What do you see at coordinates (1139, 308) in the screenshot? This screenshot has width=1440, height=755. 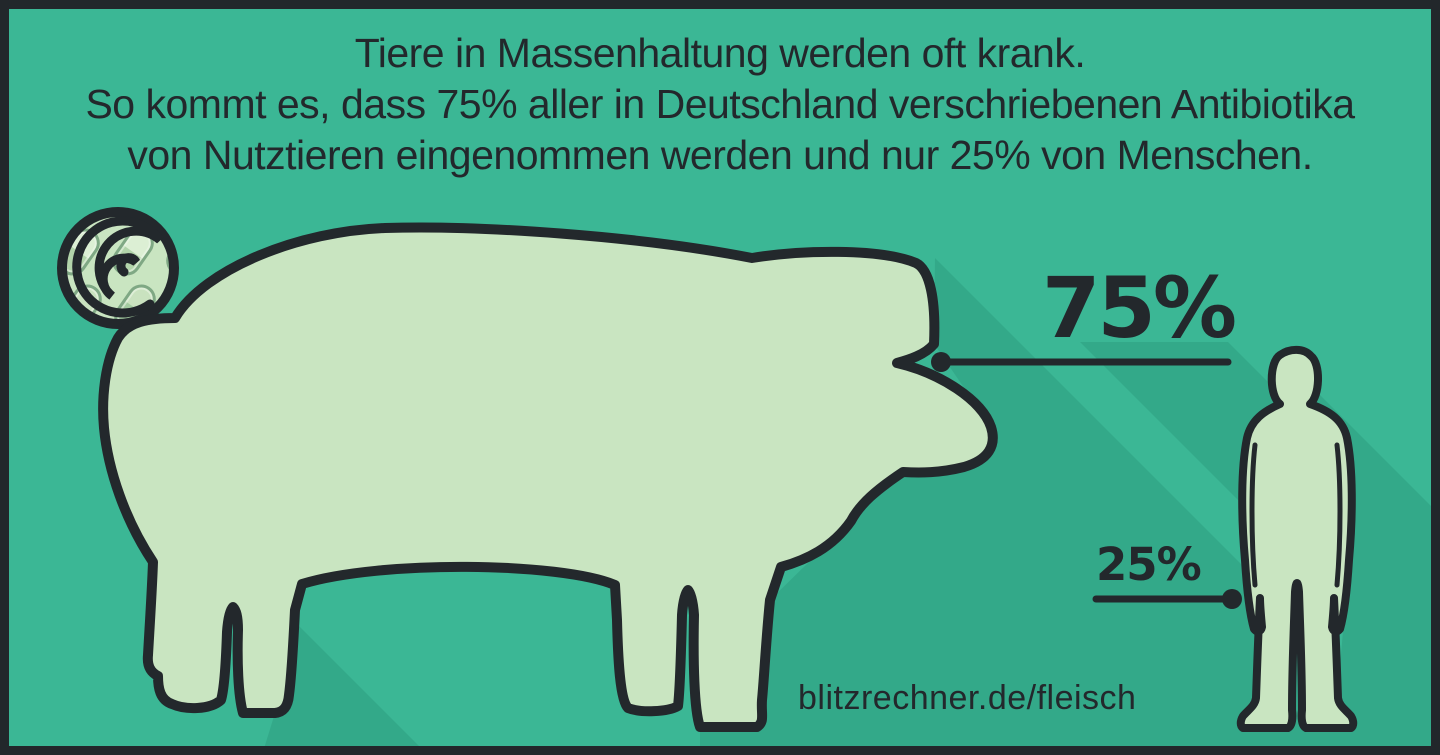 I see `pig-percentage-label: 75%` at bounding box center [1139, 308].